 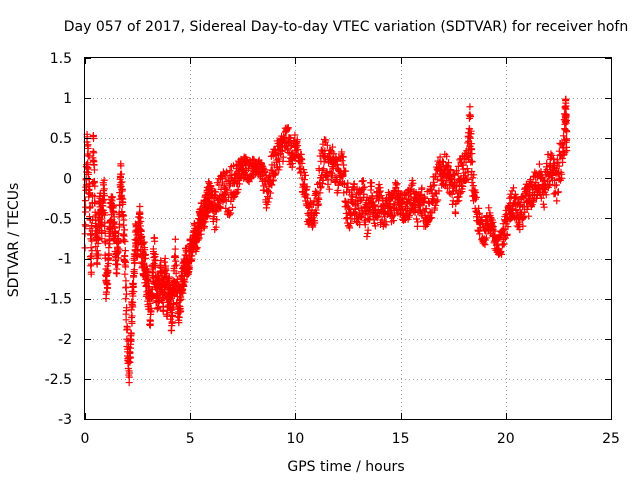 I want to click on y-tick-label: 1.5, so click(x=61, y=59).